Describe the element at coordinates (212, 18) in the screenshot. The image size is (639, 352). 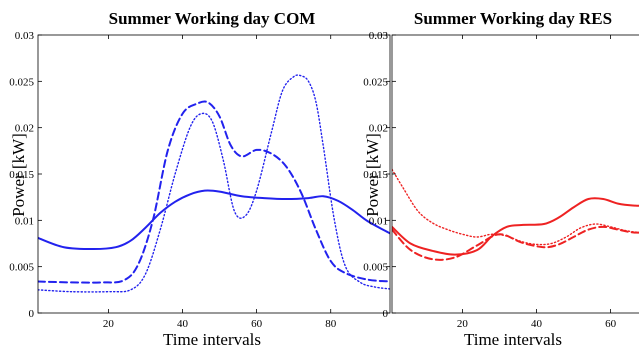
I see `chart-title: Summer Working day COM` at that location.